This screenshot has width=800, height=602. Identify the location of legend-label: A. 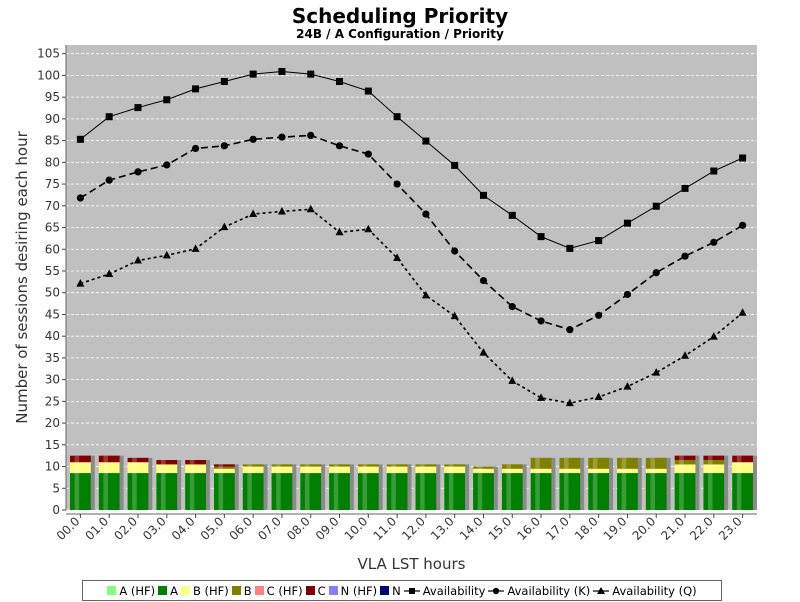
(174, 590).